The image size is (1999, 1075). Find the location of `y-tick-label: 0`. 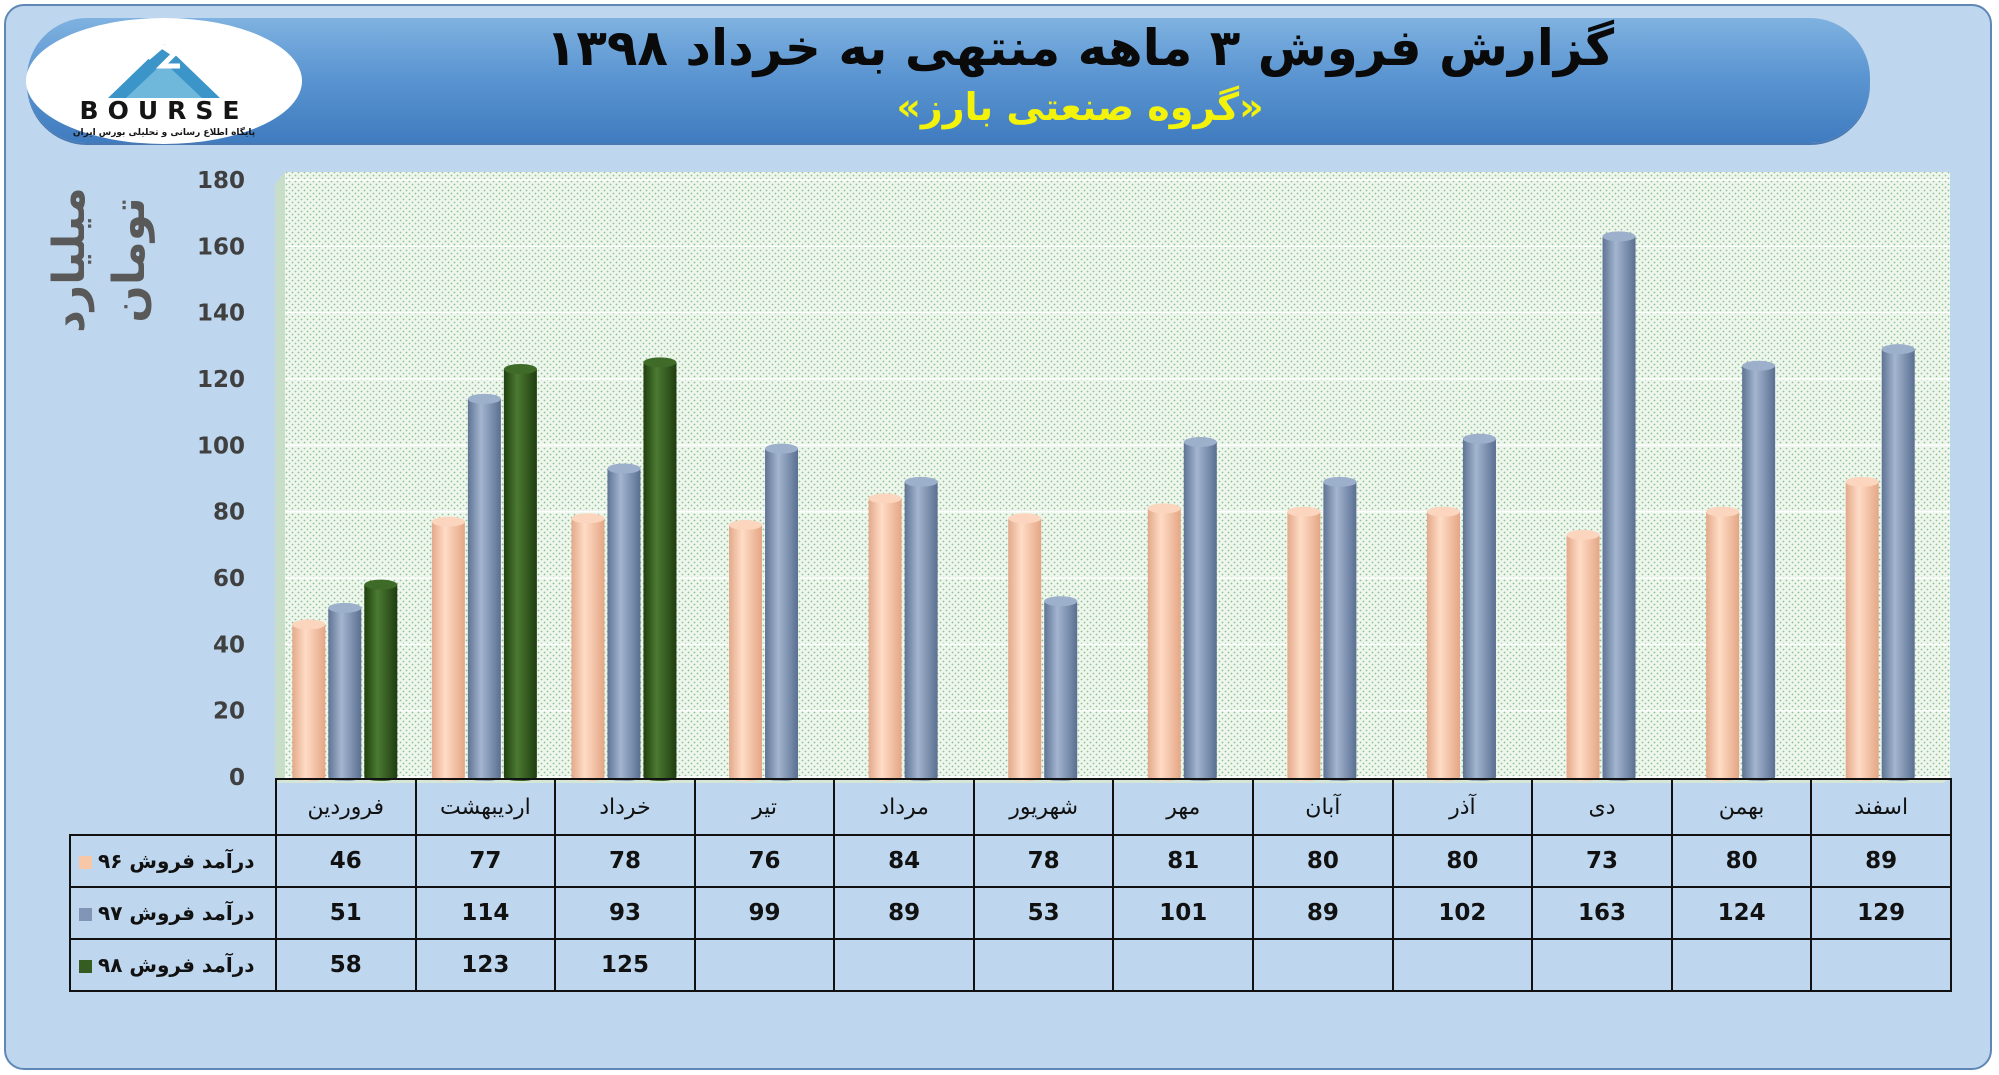

y-tick-label: 0 is located at coordinates (237, 778).